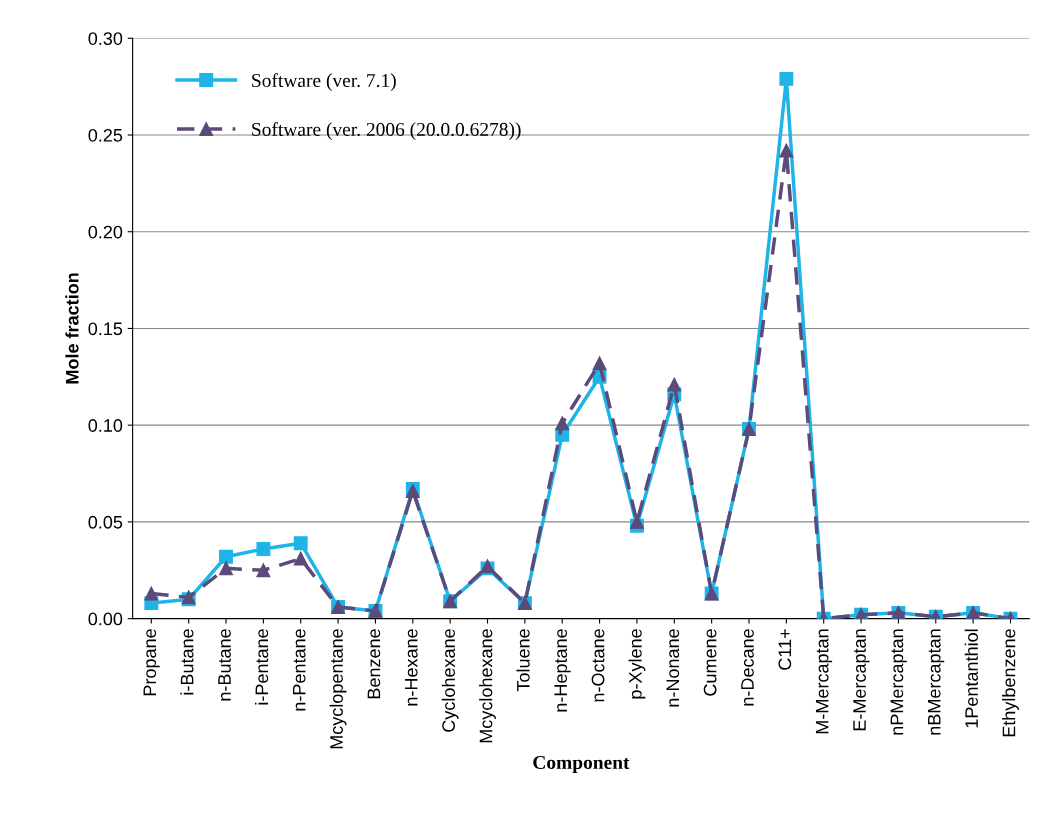 This screenshot has width=1061, height=814. Describe the element at coordinates (105, 135) in the screenshot. I see `y-tick-label: 0.25` at that location.